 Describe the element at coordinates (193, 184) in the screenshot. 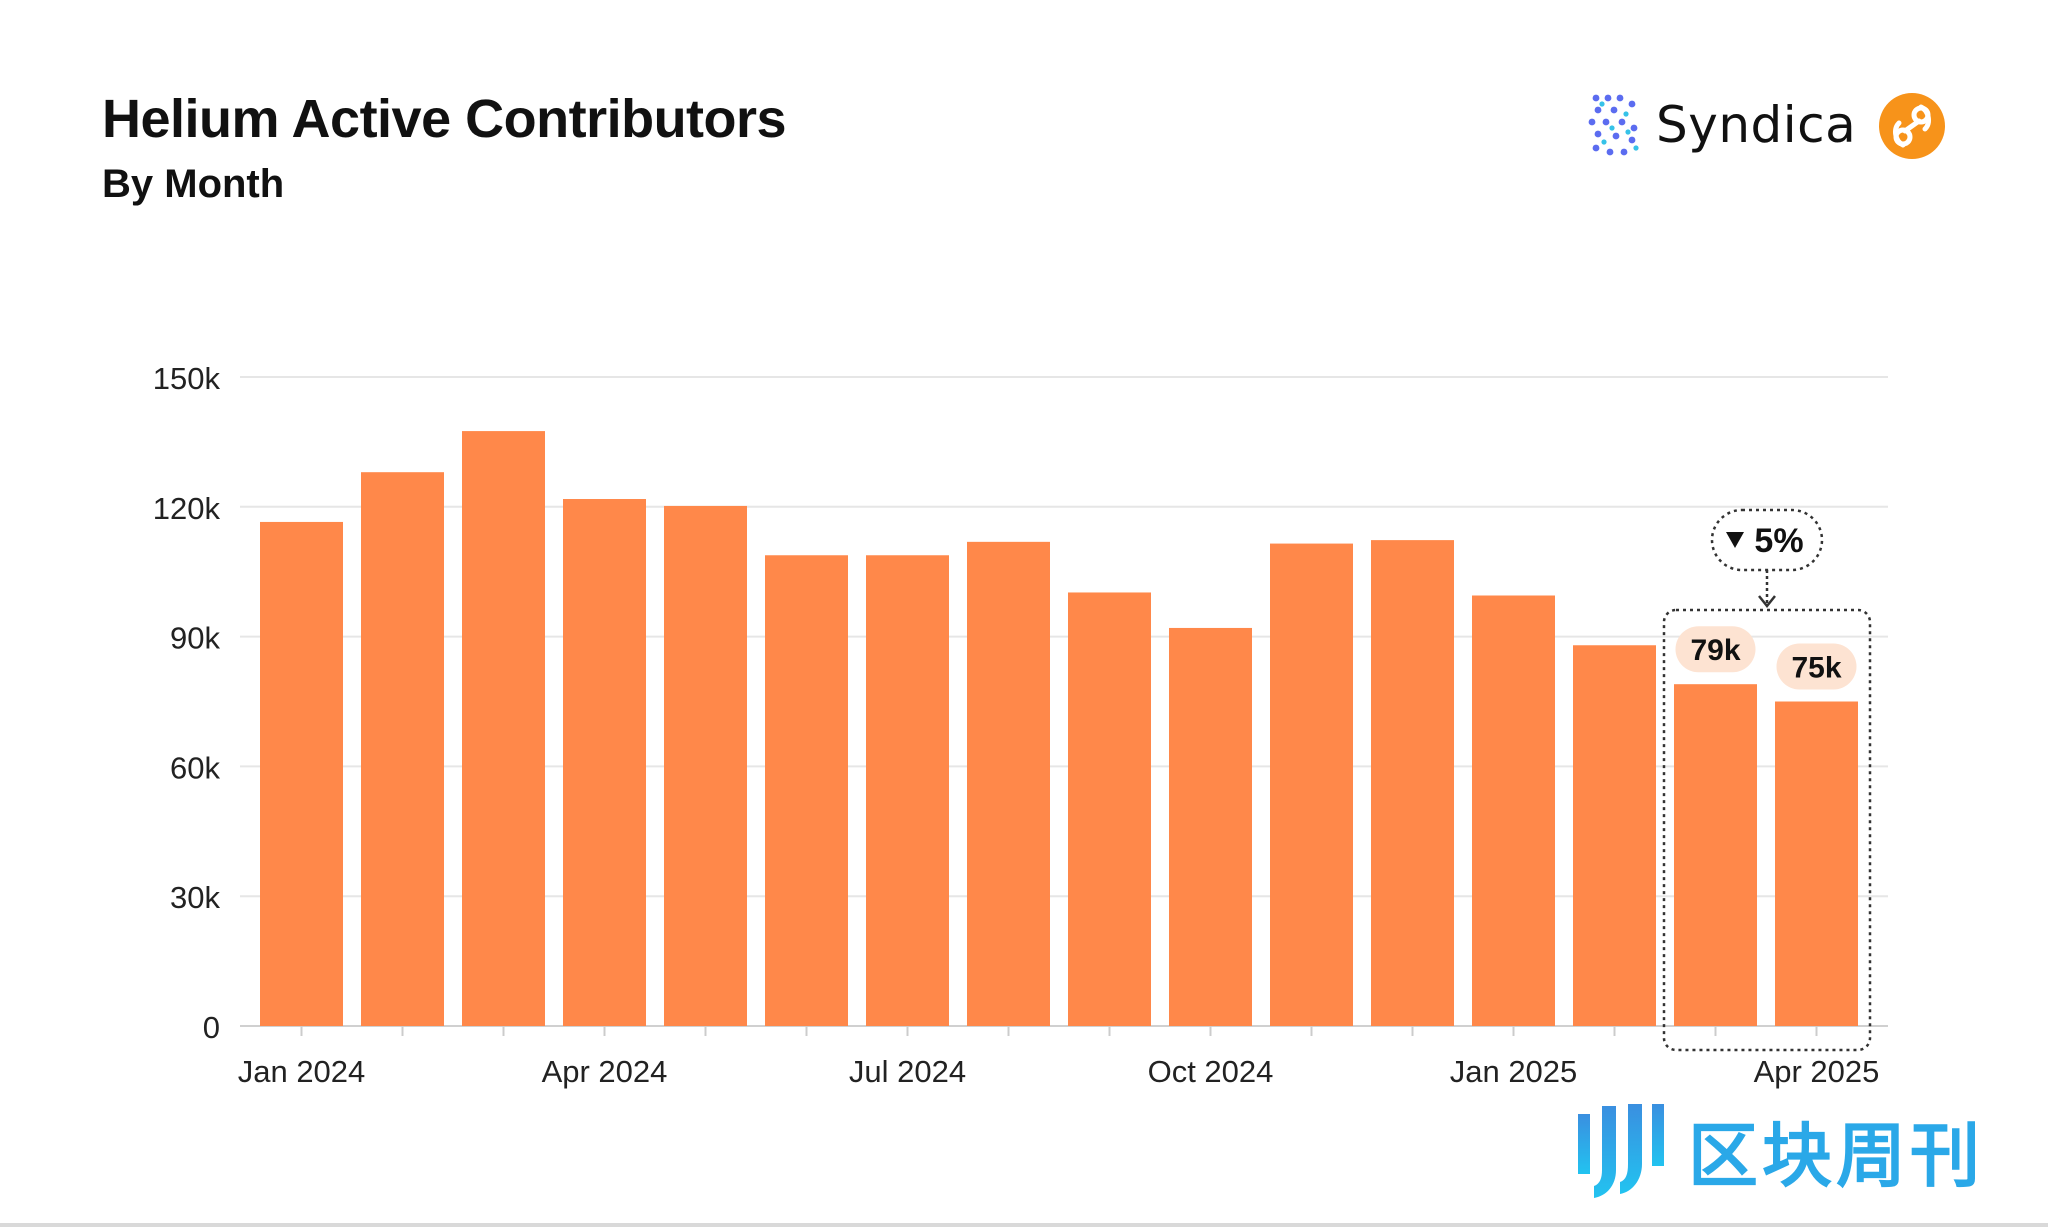

I see `chart-subtitle: By Month` at that location.